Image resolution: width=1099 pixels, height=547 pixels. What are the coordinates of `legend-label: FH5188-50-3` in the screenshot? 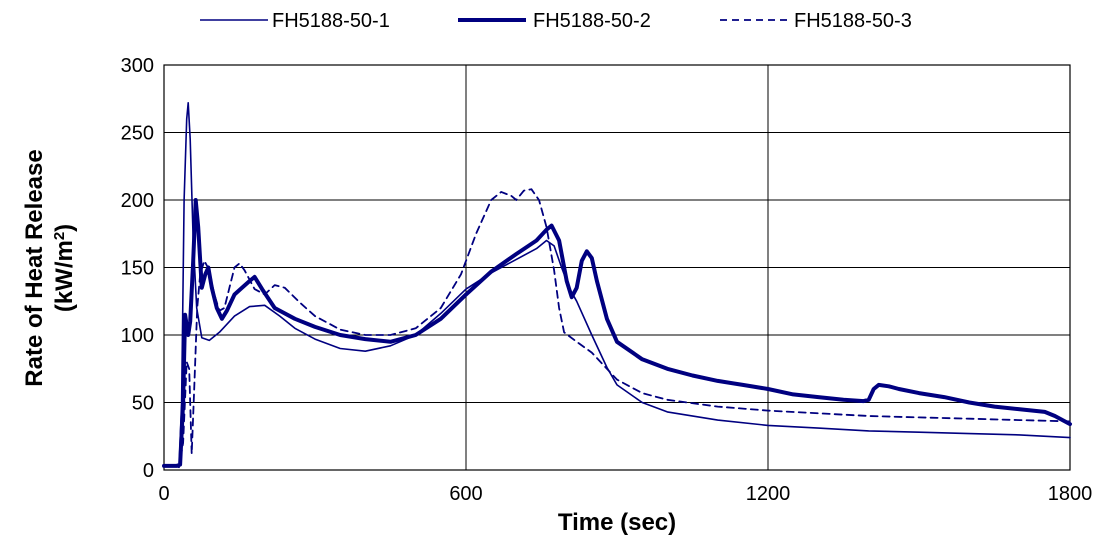 It's located at (853, 21).